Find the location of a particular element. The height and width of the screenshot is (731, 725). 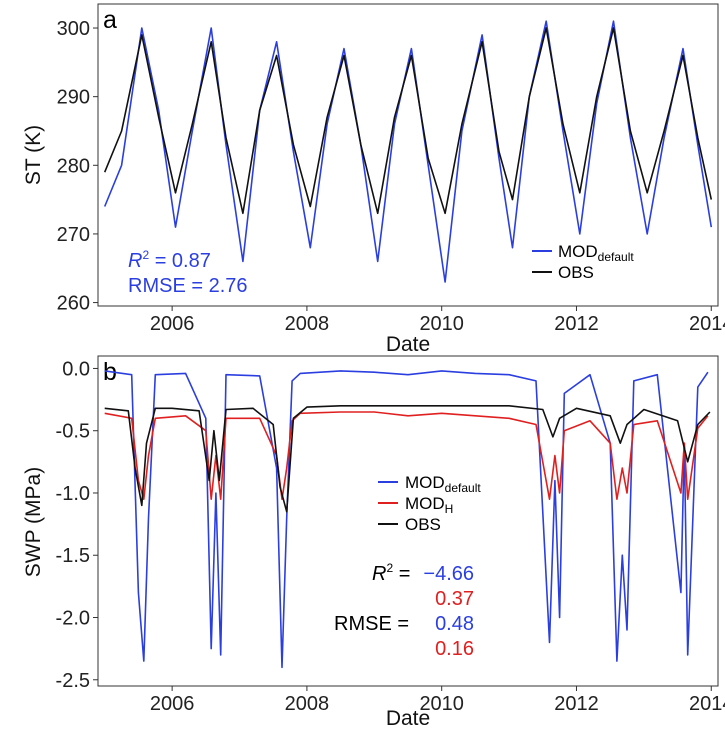

panel-b-r2-label: R2 = is located at coordinates (391, 573).